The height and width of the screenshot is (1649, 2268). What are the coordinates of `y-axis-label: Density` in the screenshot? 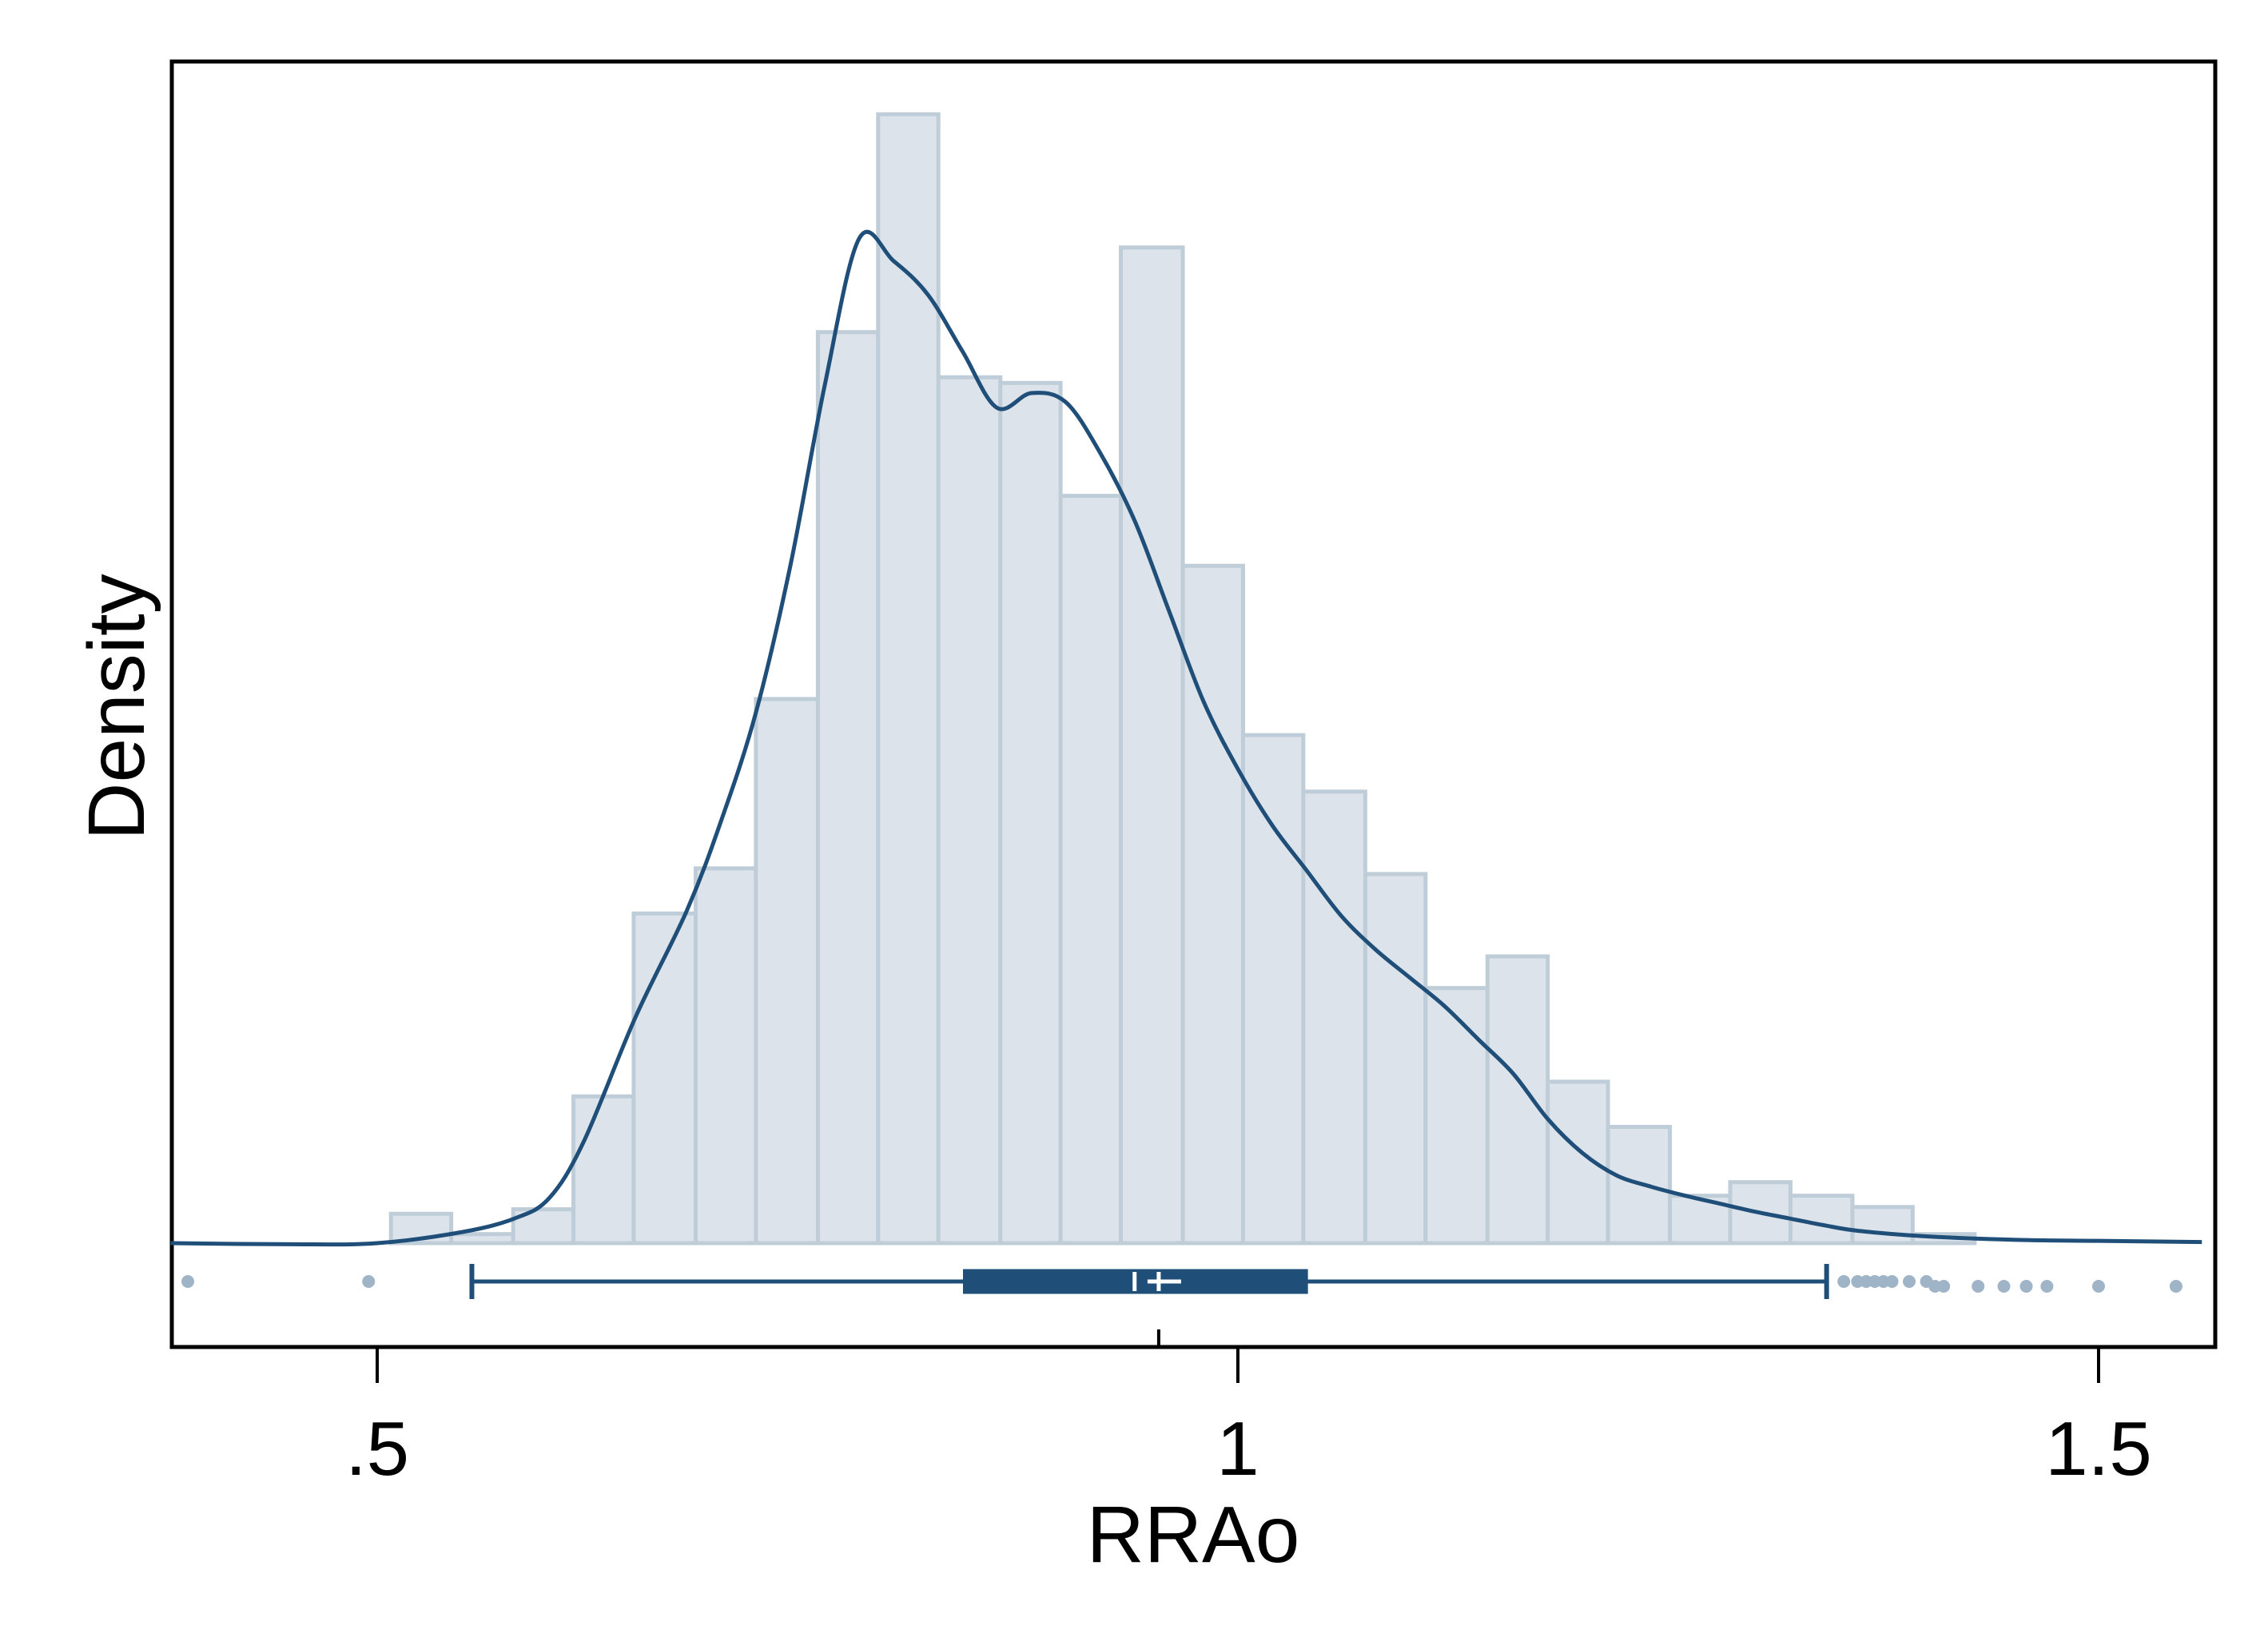 It's located at (116, 707).